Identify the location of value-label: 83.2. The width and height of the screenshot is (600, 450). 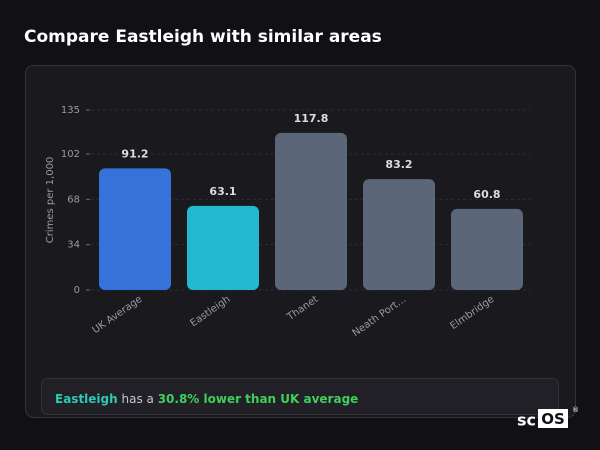
(398, 164).